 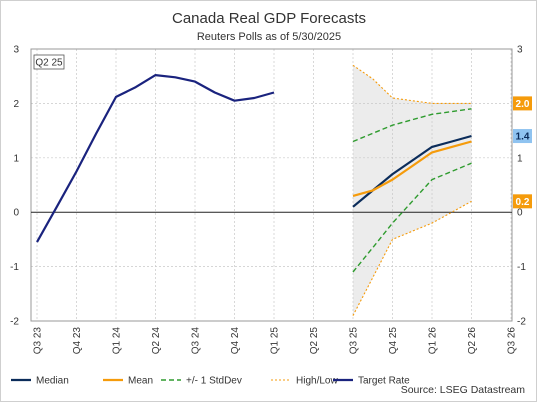 What do you see at coordinates (412, 168) in the screenshot?
I see `mean-line` at bounding box center [412, 168].